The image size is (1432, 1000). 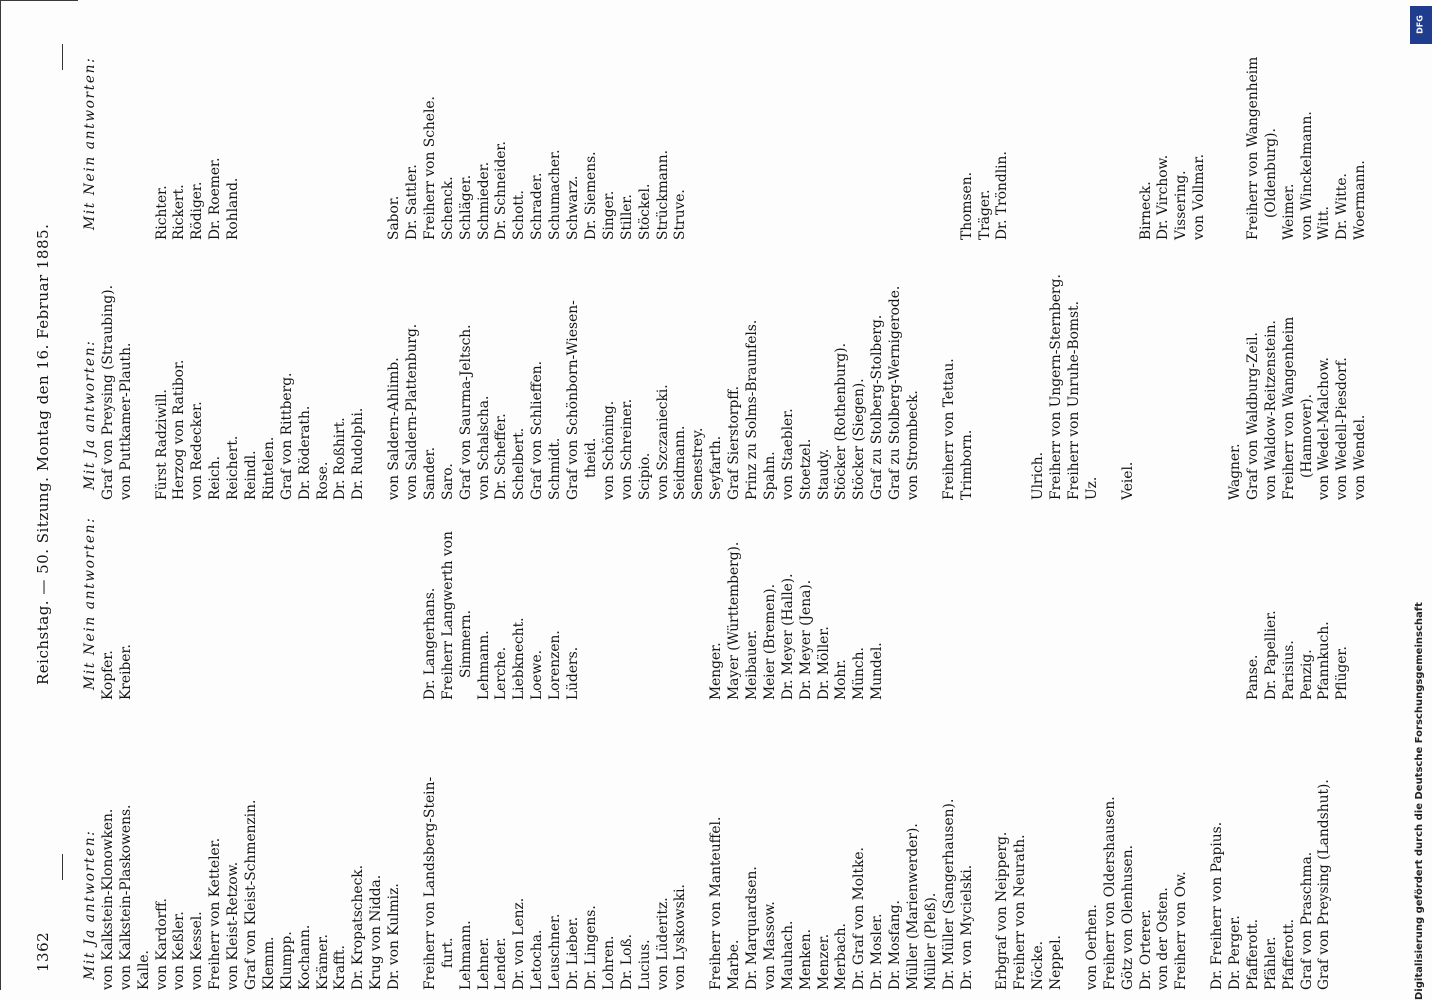 I want to click on member-name: Freiherr von Oldershausen., so click(x=1109, y=893).